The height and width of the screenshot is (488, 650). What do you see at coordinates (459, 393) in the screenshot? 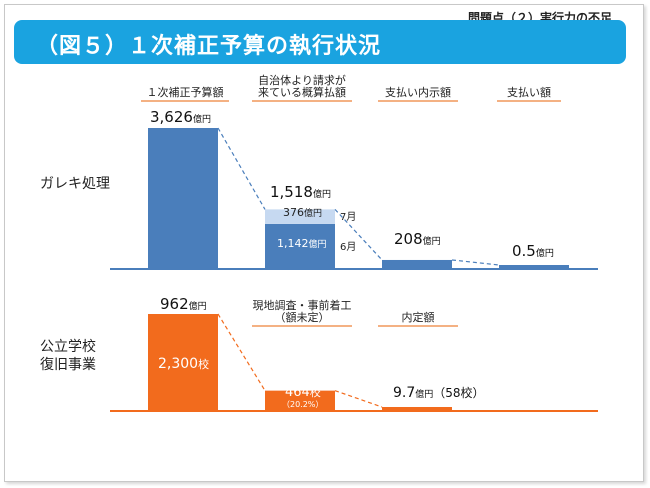
I see `school-value-naitei-extra: （58校）` at bounding box center [459, 393].